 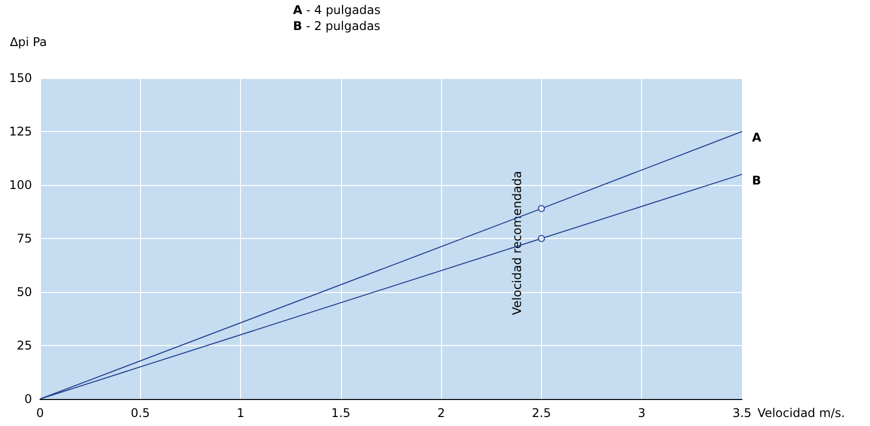 I want to click on y-tick-label: 125, so click(x=20, y=131).